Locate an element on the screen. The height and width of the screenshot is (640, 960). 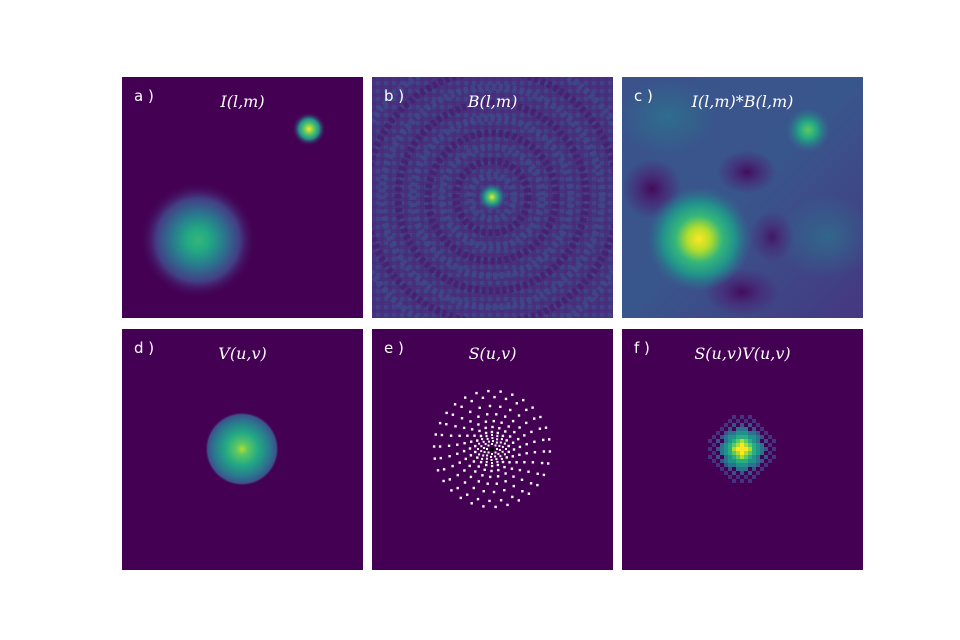
panel-sampled-visibilities: f ) S(u,v)V(u,v) is located at coordinates (742, 449).